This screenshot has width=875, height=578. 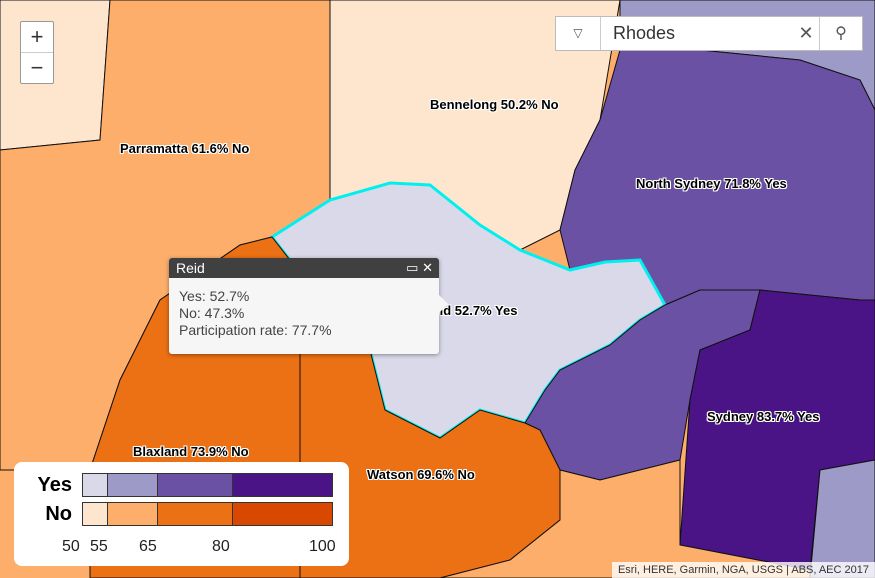 What do you see at coordinates (37, 67) in the screenshot?
I see `zoom-out-button: −` at bounding box center [37, 67].